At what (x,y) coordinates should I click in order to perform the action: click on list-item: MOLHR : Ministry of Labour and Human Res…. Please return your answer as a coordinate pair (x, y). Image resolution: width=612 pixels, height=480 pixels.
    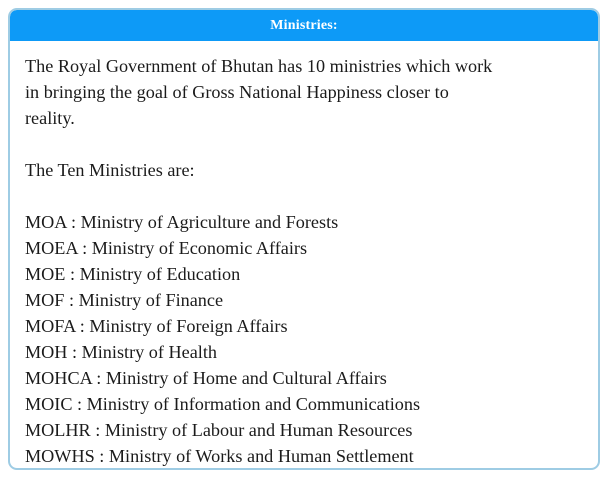
    Looking at the image, I should click on (219, 430).